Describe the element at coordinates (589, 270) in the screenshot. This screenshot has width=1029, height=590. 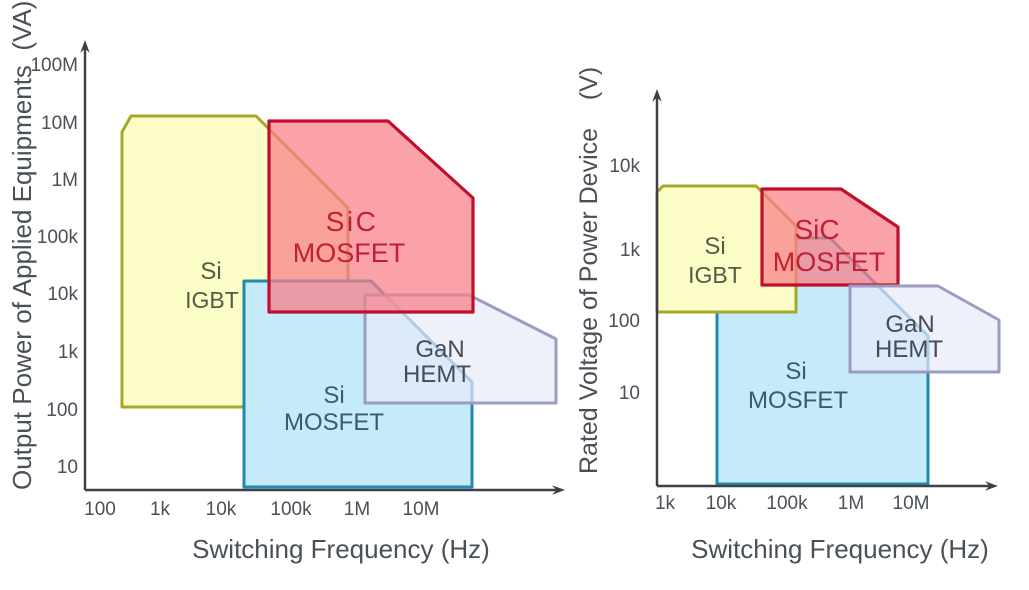
I see `svg-text:Rated Voltage of Power Device: Rated Voltage of Power Device (V)` at that location.